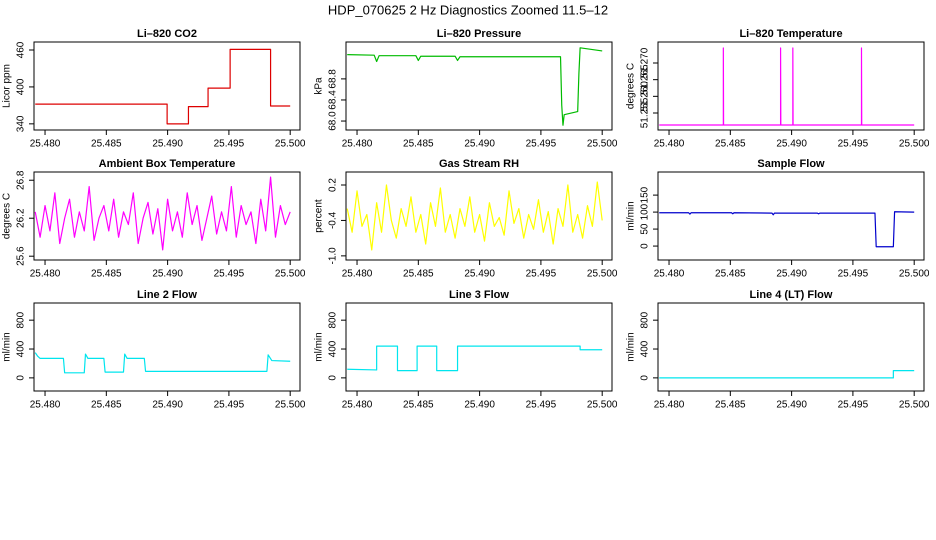 The width and height of the screenshot is (936, 540). What do you see at coordinates (645, 112) in the screenshot?
I see `y-tick-label: 51.255` at bounding box center [645, 112].